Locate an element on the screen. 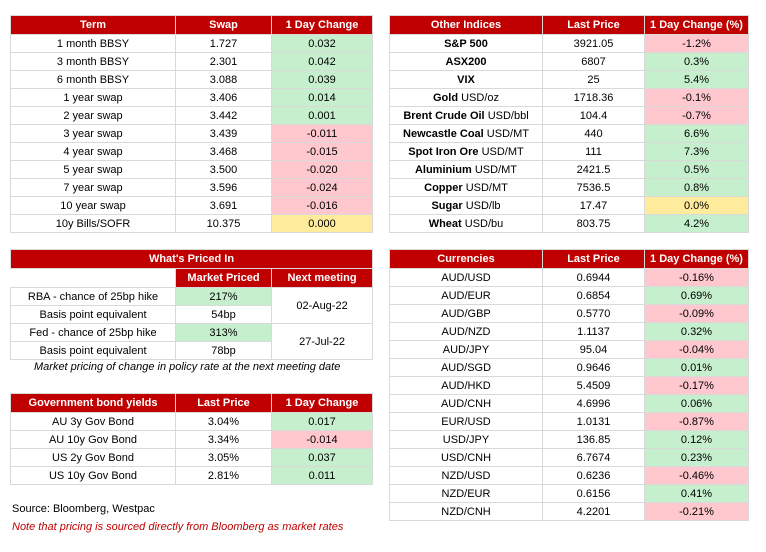 This screenshot has height=552, width=766. swaps-header-swap: Swap is located at coordinates (223, 25).